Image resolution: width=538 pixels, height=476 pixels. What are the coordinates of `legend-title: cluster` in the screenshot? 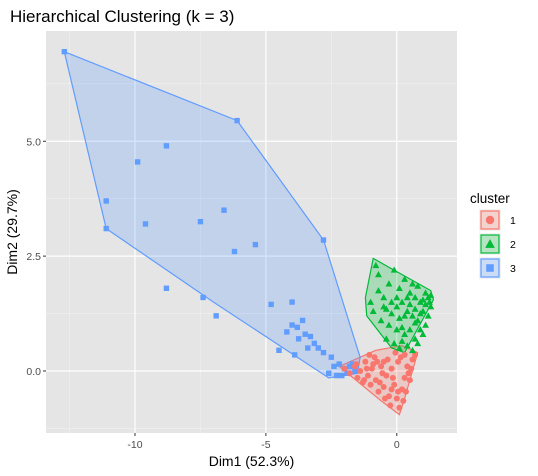 It's located at (490, 198).